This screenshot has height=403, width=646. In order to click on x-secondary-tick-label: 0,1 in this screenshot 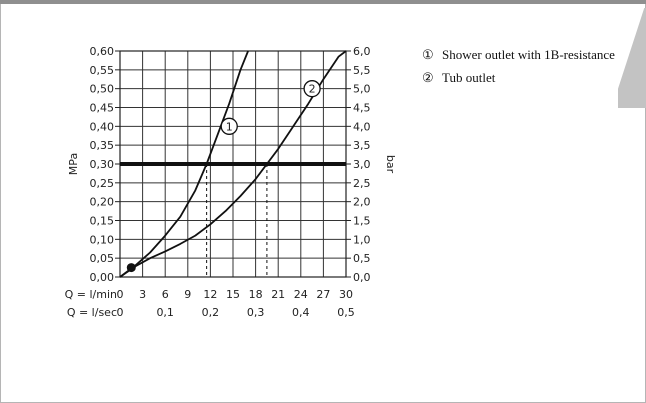, I will do `click(165, 312)`.